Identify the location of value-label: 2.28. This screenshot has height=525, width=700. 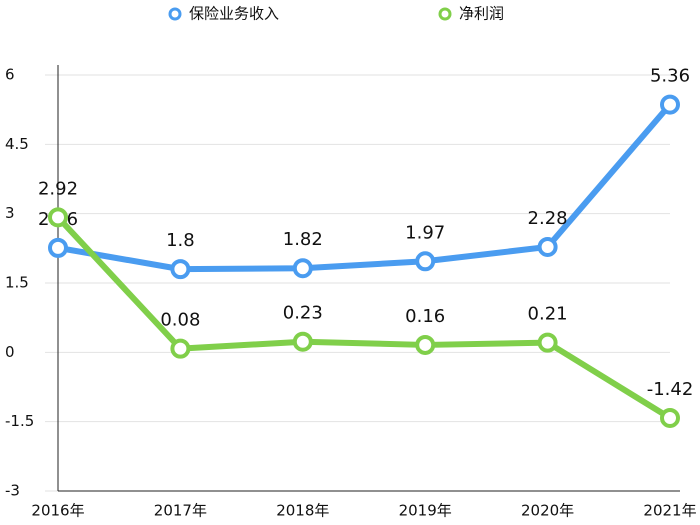
(548, 218).